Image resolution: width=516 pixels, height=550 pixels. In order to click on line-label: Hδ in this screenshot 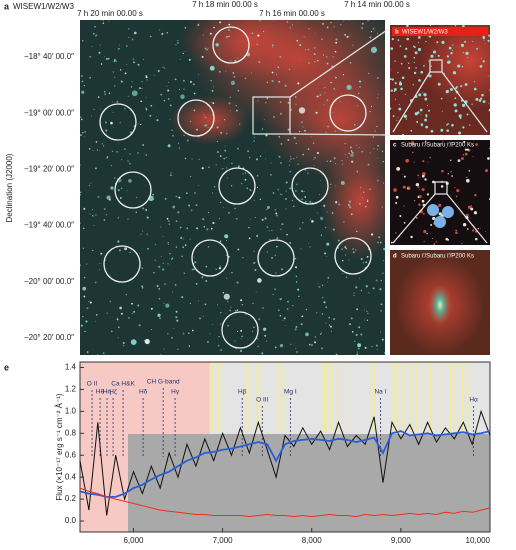, I will do `click(143, 392)`.